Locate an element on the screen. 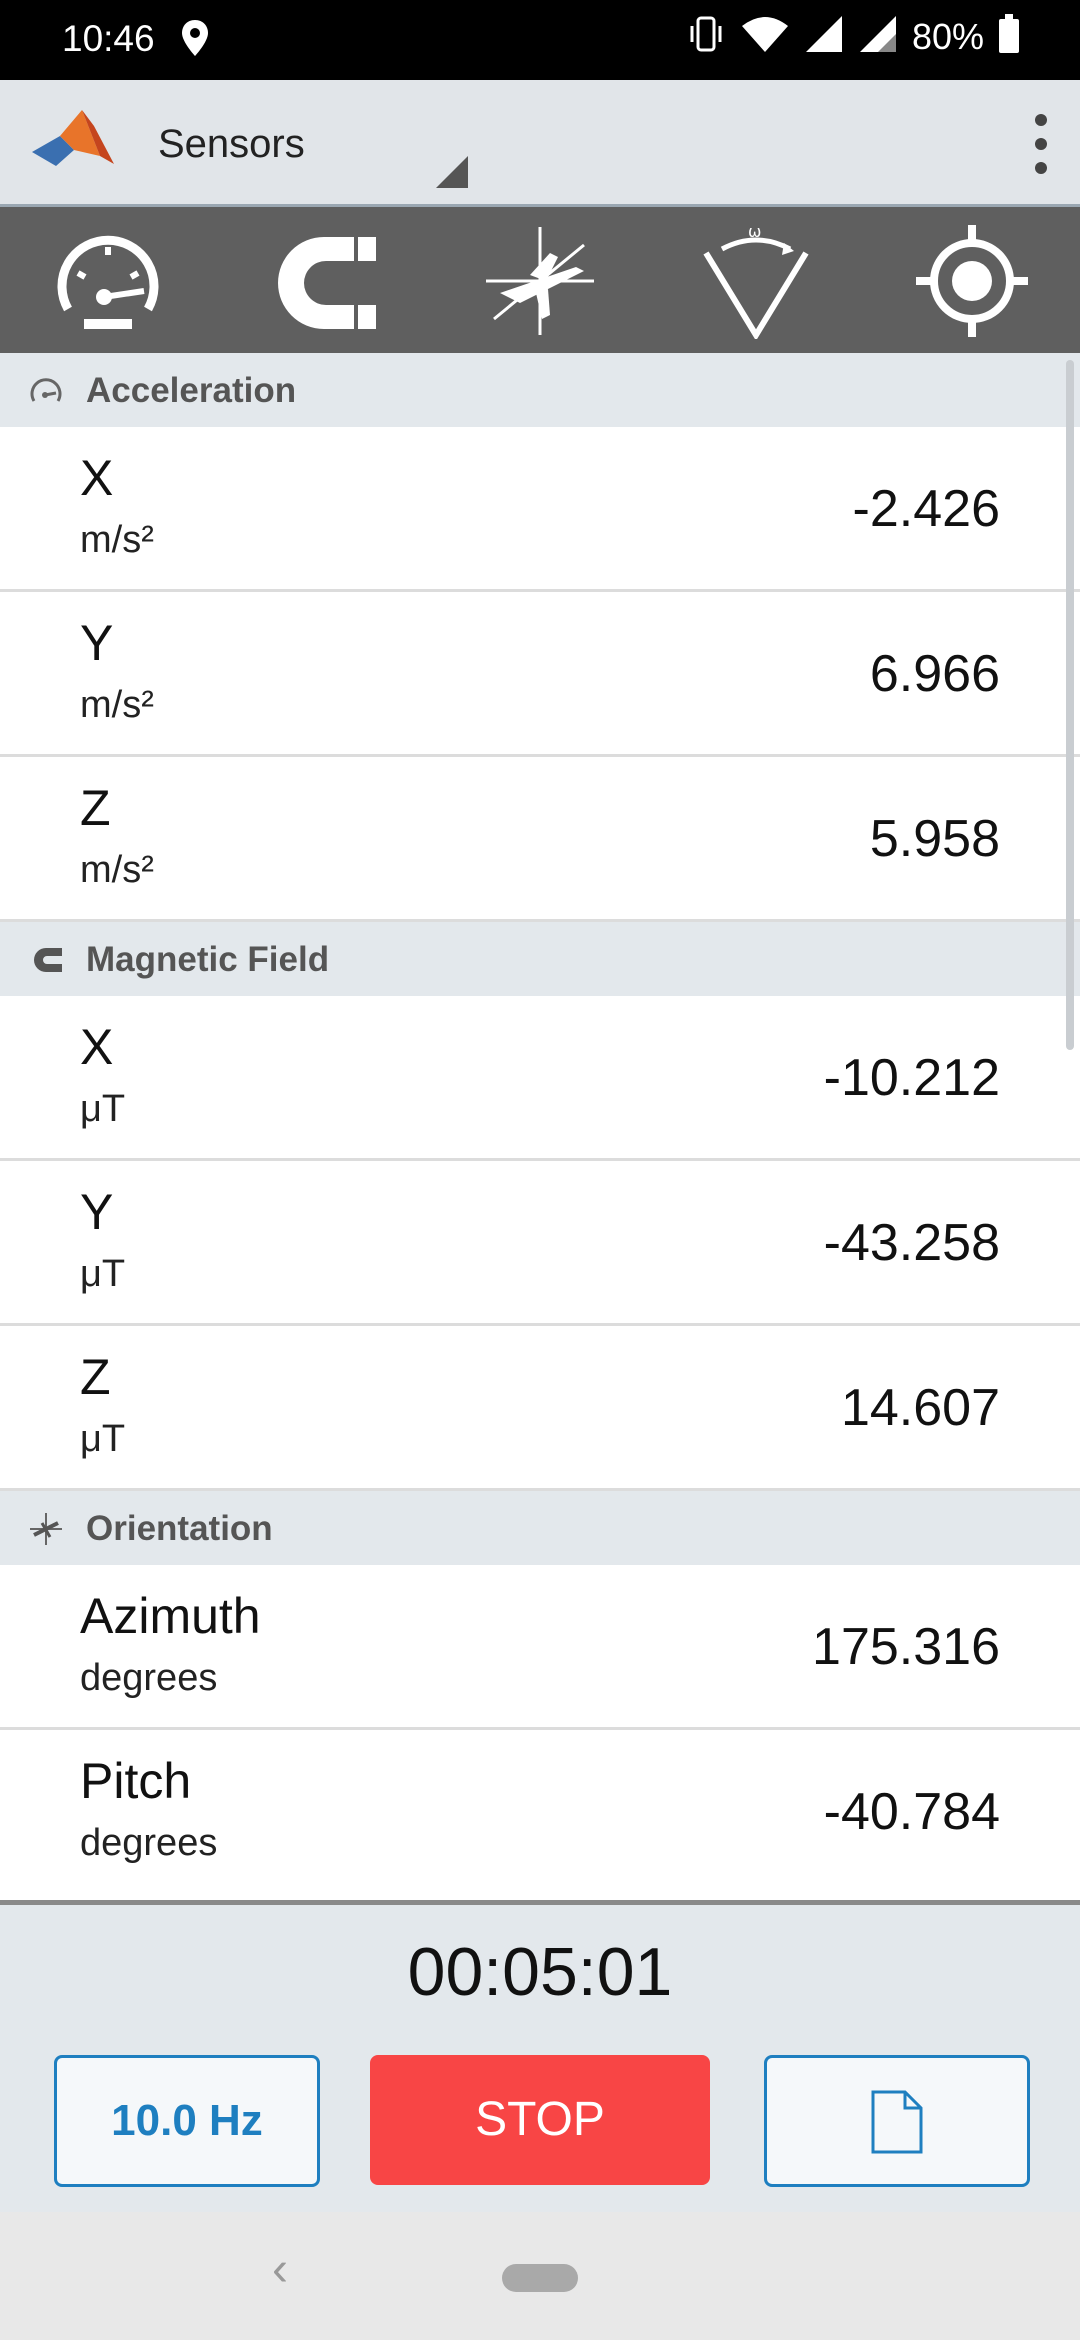 The height and width of the screenshot is (2340, 1080). table-row: Z m/s² 5.958 is located at coordinates (540, 839).